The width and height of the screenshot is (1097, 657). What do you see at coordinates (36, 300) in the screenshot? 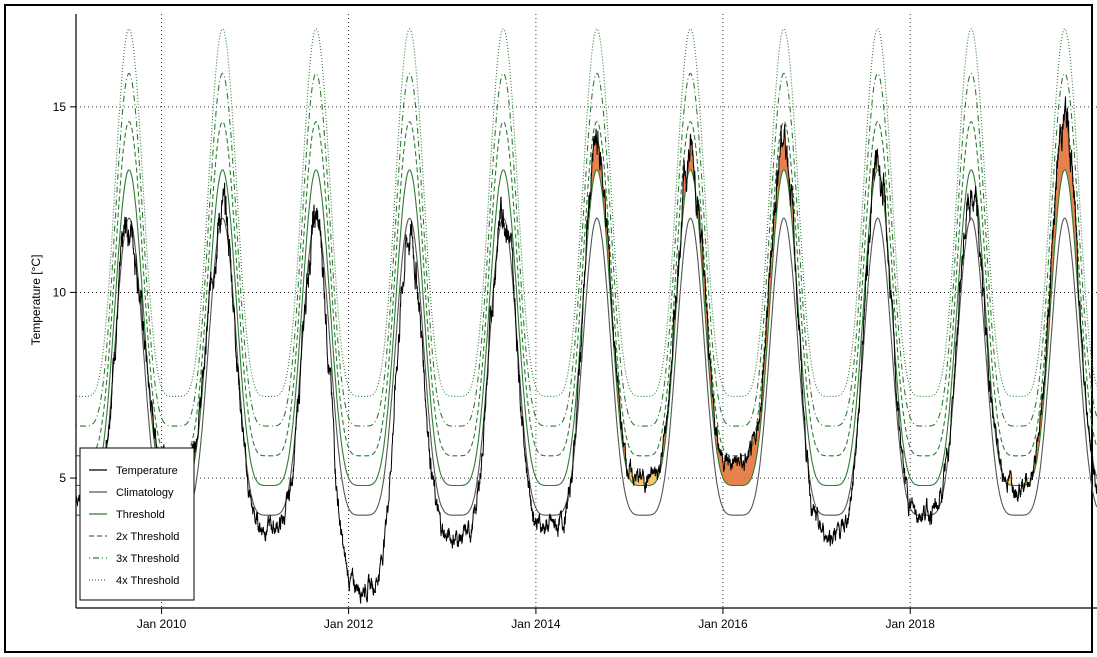
I see `y-axis-label: Temperature [°C]` at bounding box center [36, 300].